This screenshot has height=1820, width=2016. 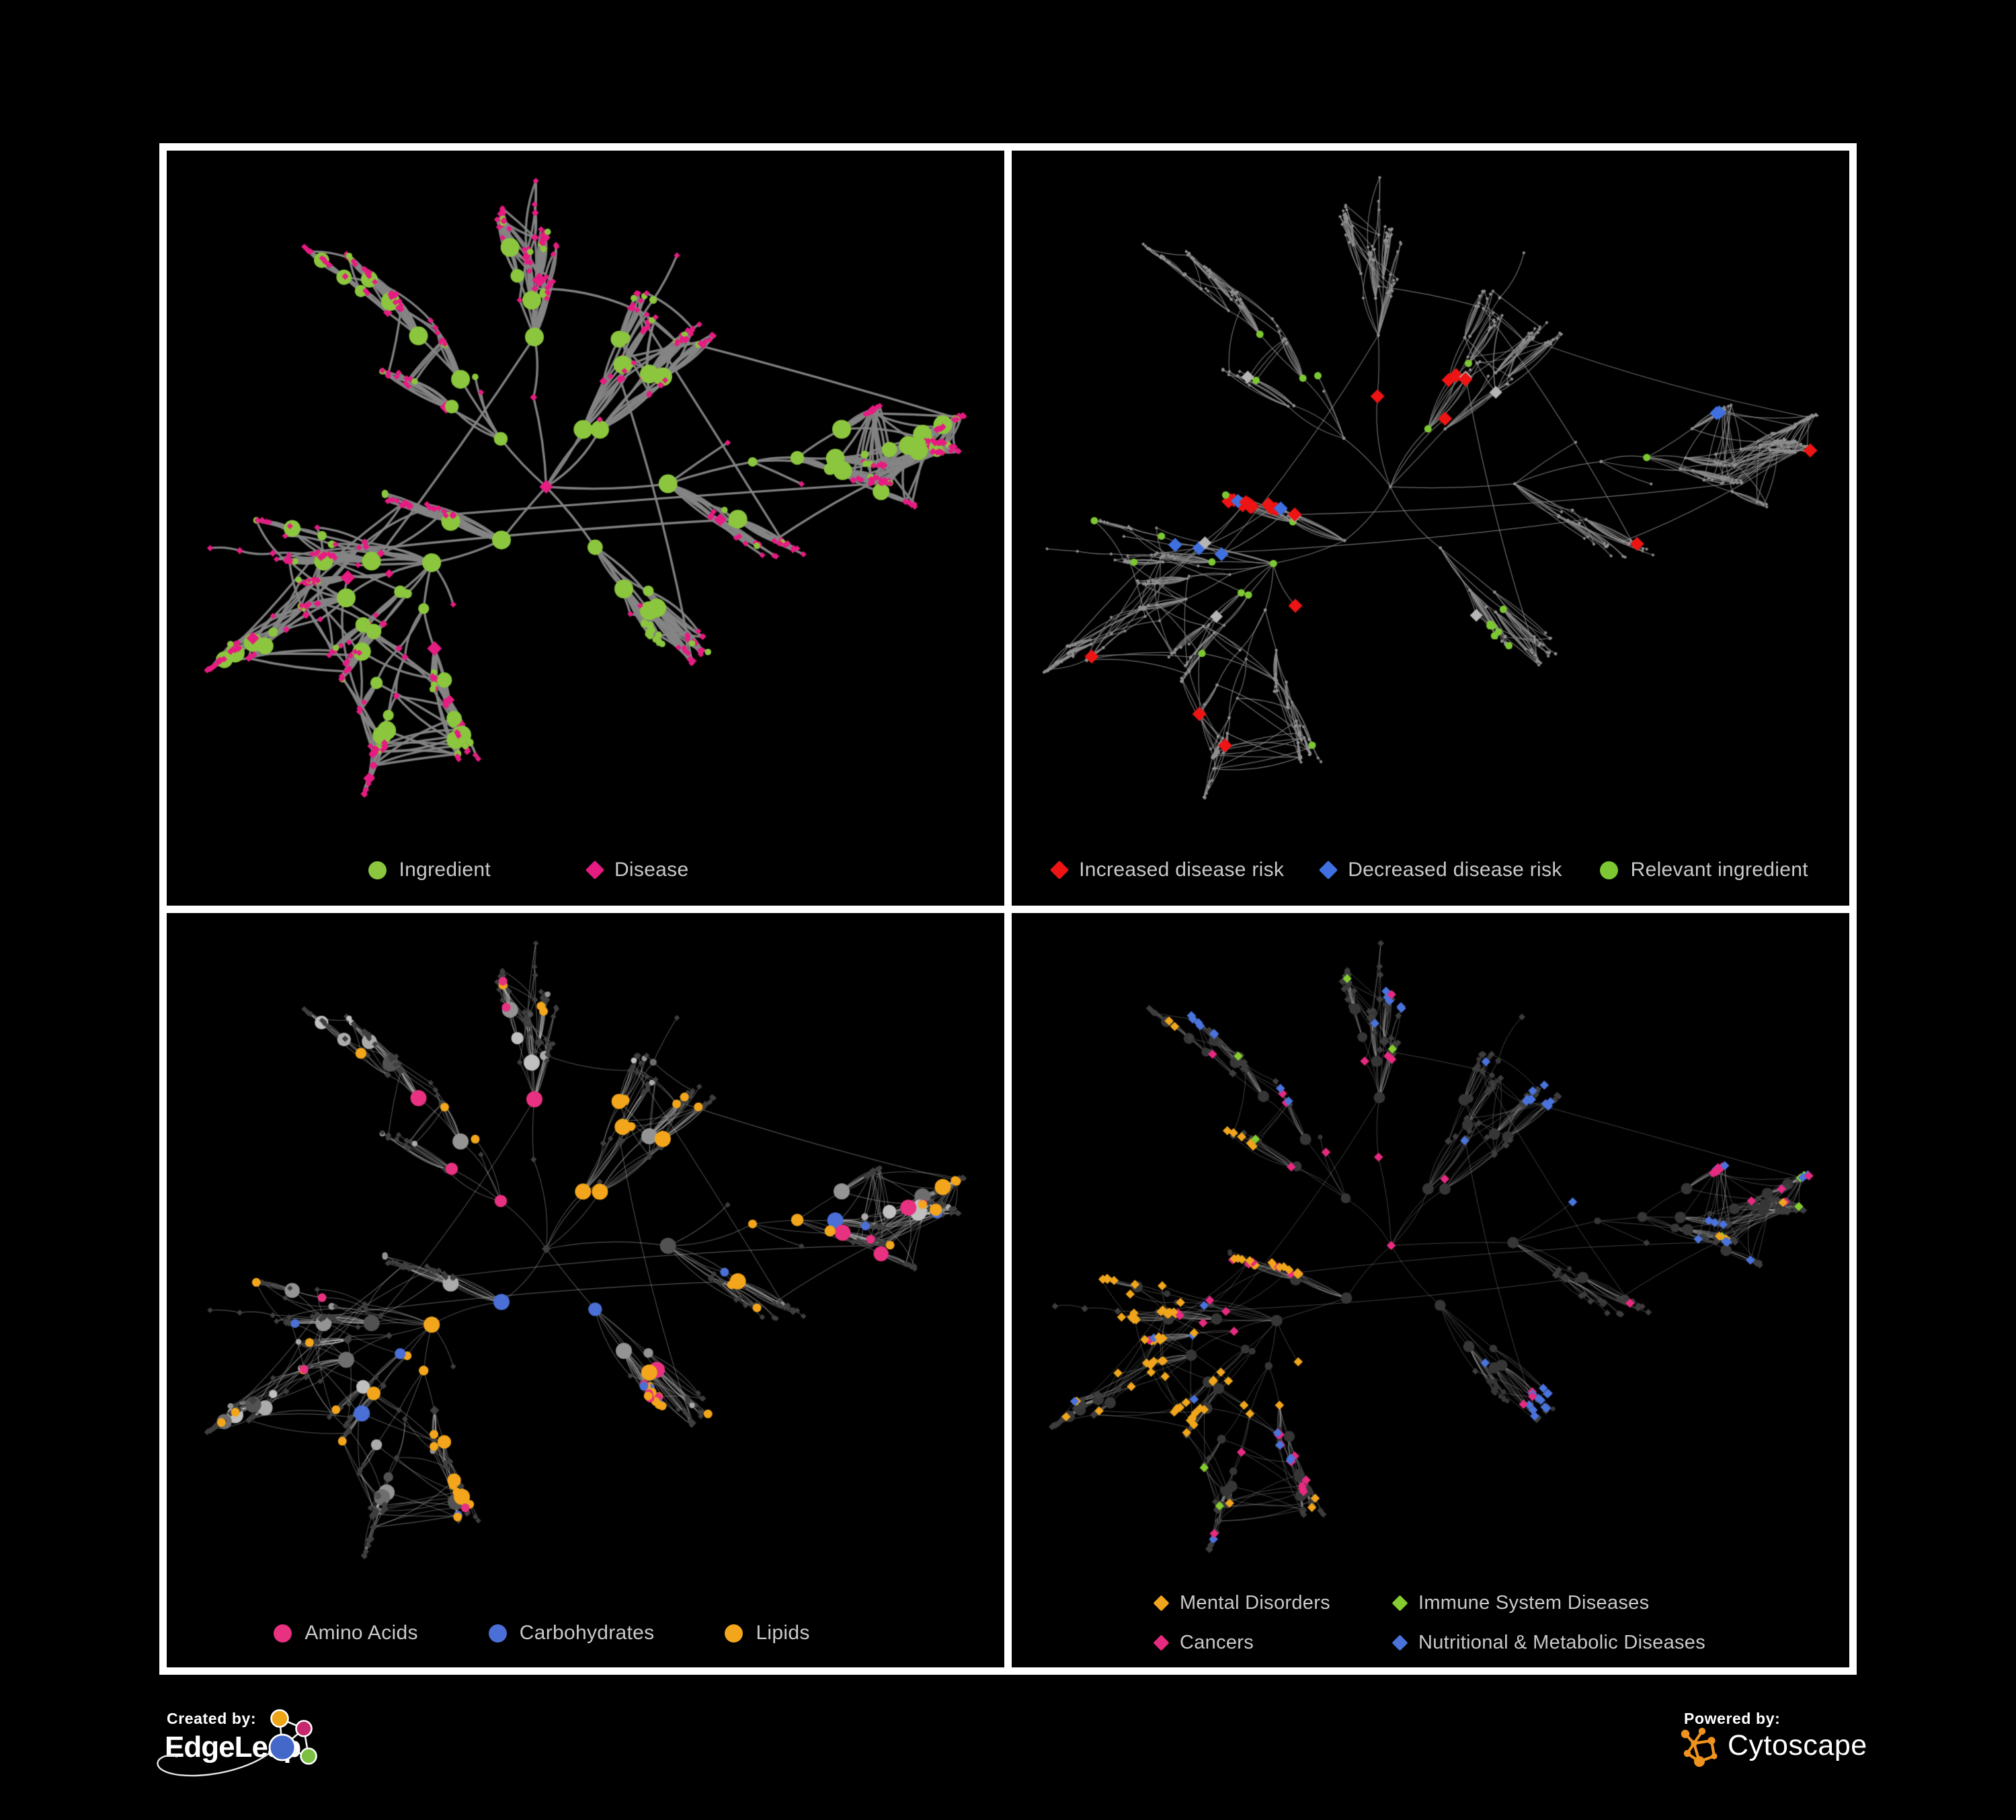 What do you see at coordinates (1608, 870) in the screenshot?
I see `relevant-ingredient-circle-marker` at bounding box center [1608, 870].